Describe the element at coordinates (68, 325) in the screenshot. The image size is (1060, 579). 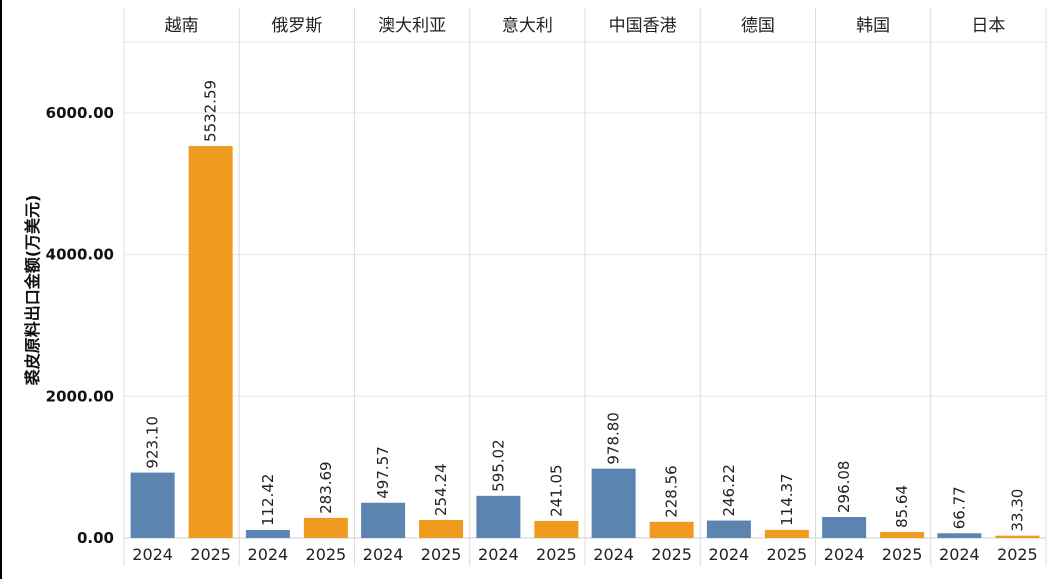
I see `y-axis: 裘皮原料出口金额(万美元) 0.00 2000.00 4000.00 6000.00` at that location.